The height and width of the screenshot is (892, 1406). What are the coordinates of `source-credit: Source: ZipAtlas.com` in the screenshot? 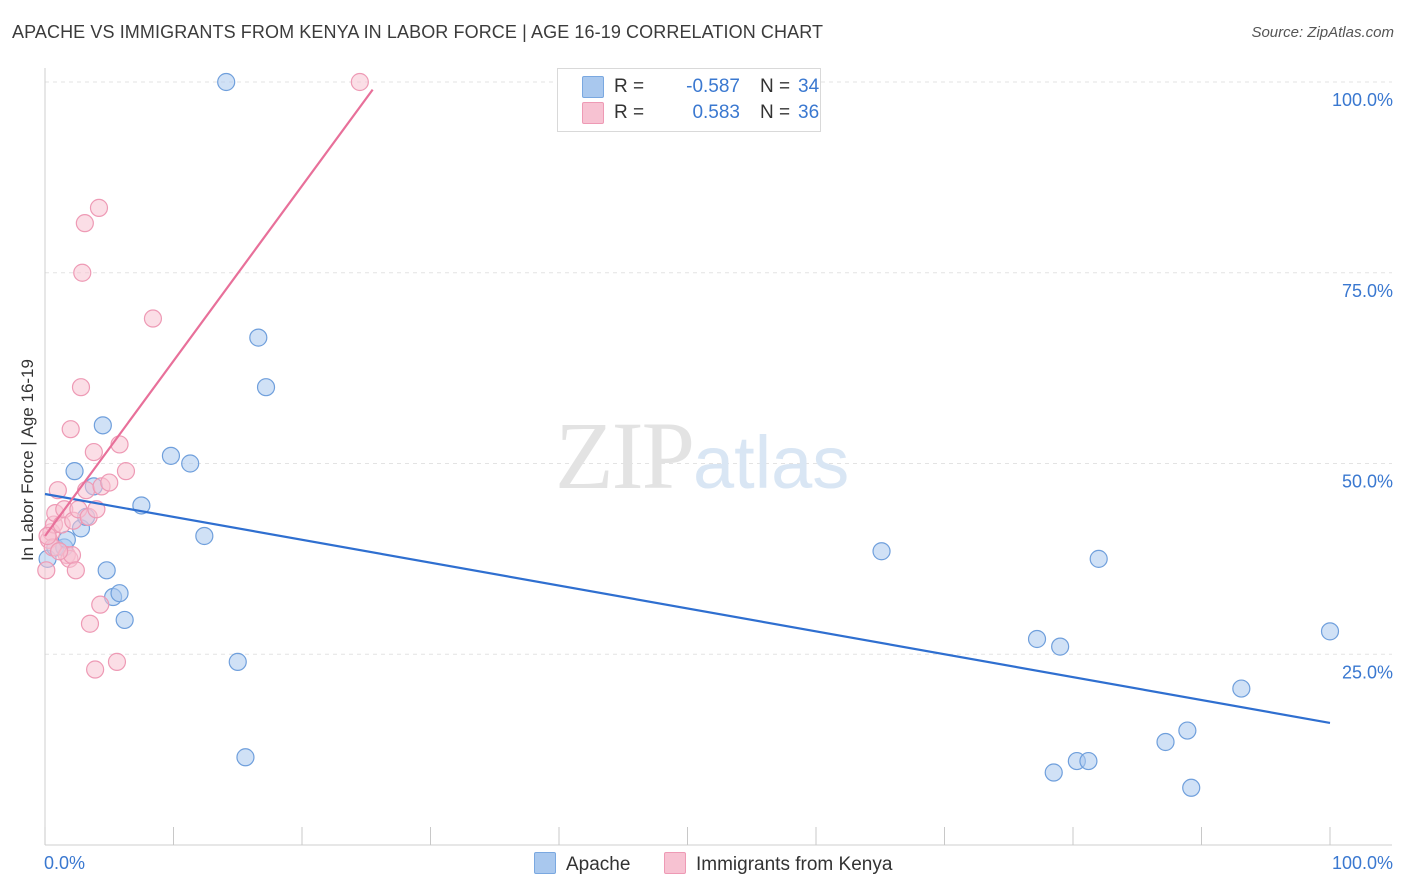 It's located at (1322, 32).